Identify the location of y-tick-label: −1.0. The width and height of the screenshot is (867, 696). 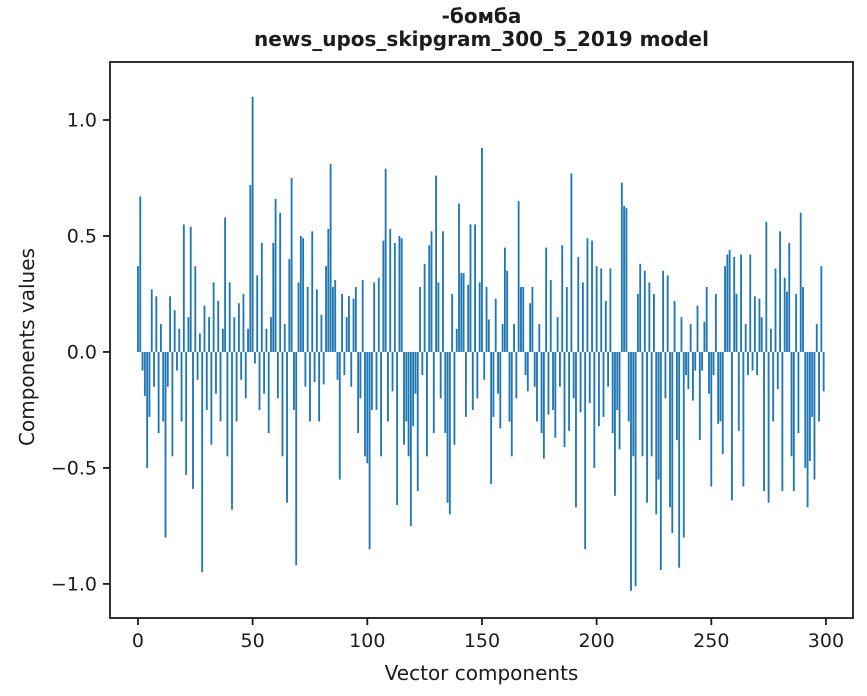
(74, 584).